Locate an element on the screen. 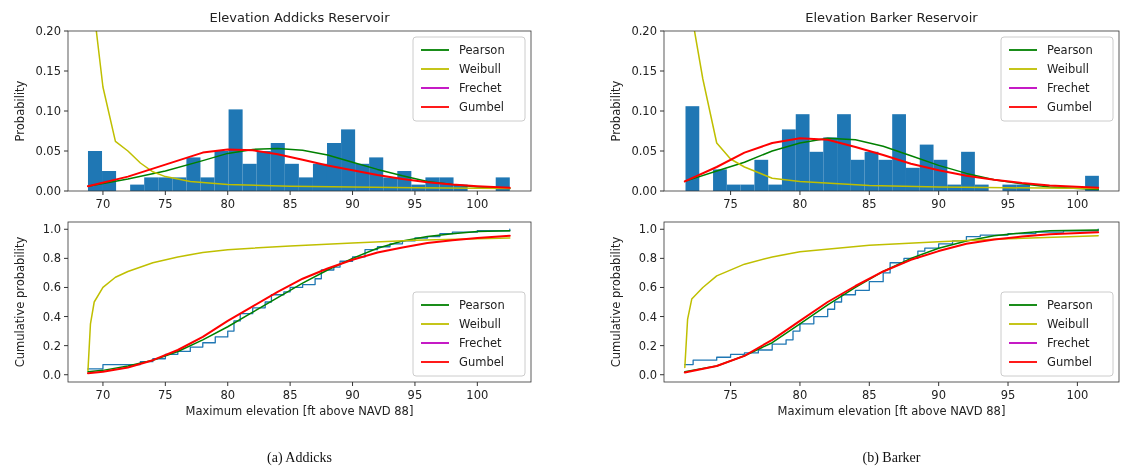 The height and width of the screenshot is (473, 1126). chart-title: Elevation Addicks Reservoir is located at coordinates (300, 17).